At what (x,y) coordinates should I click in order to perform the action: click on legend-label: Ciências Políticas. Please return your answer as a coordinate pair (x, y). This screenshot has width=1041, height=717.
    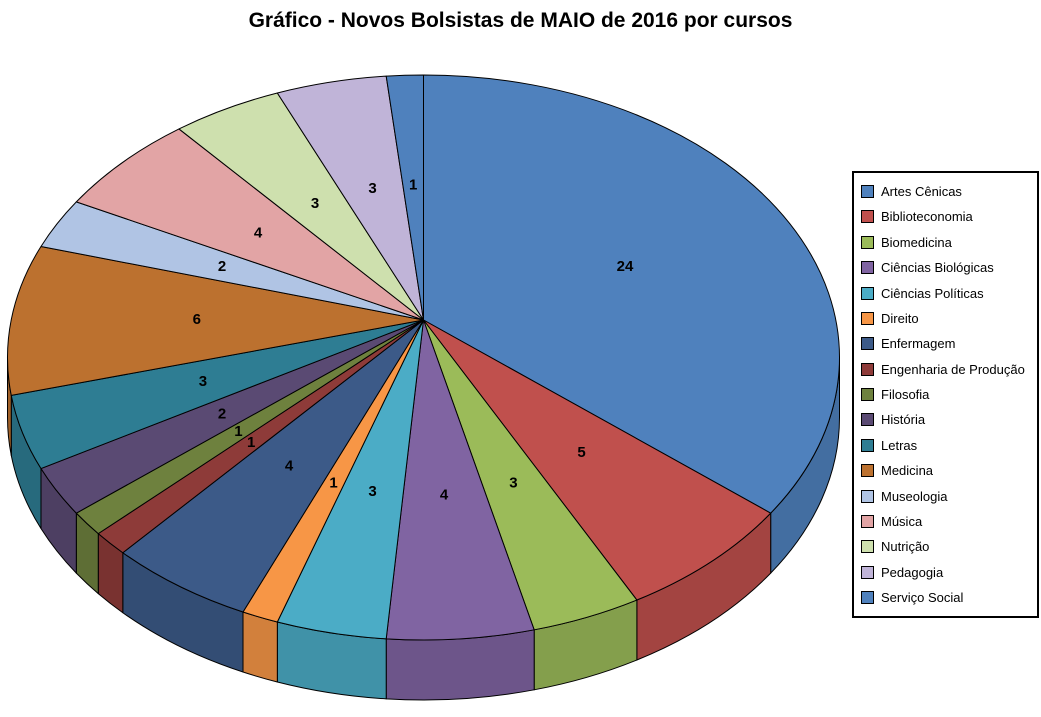
    Looking at the image, I should click on (932, 293).